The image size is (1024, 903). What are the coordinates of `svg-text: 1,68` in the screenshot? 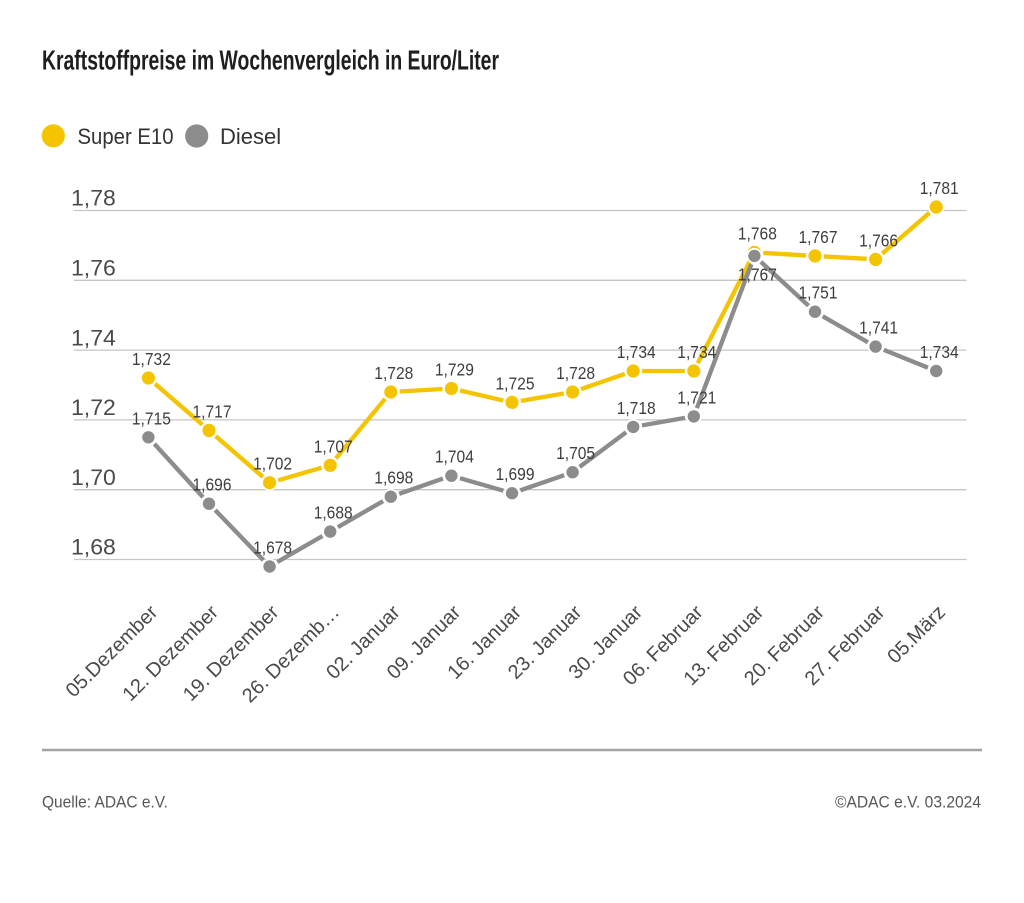 It's located at (93, 547).